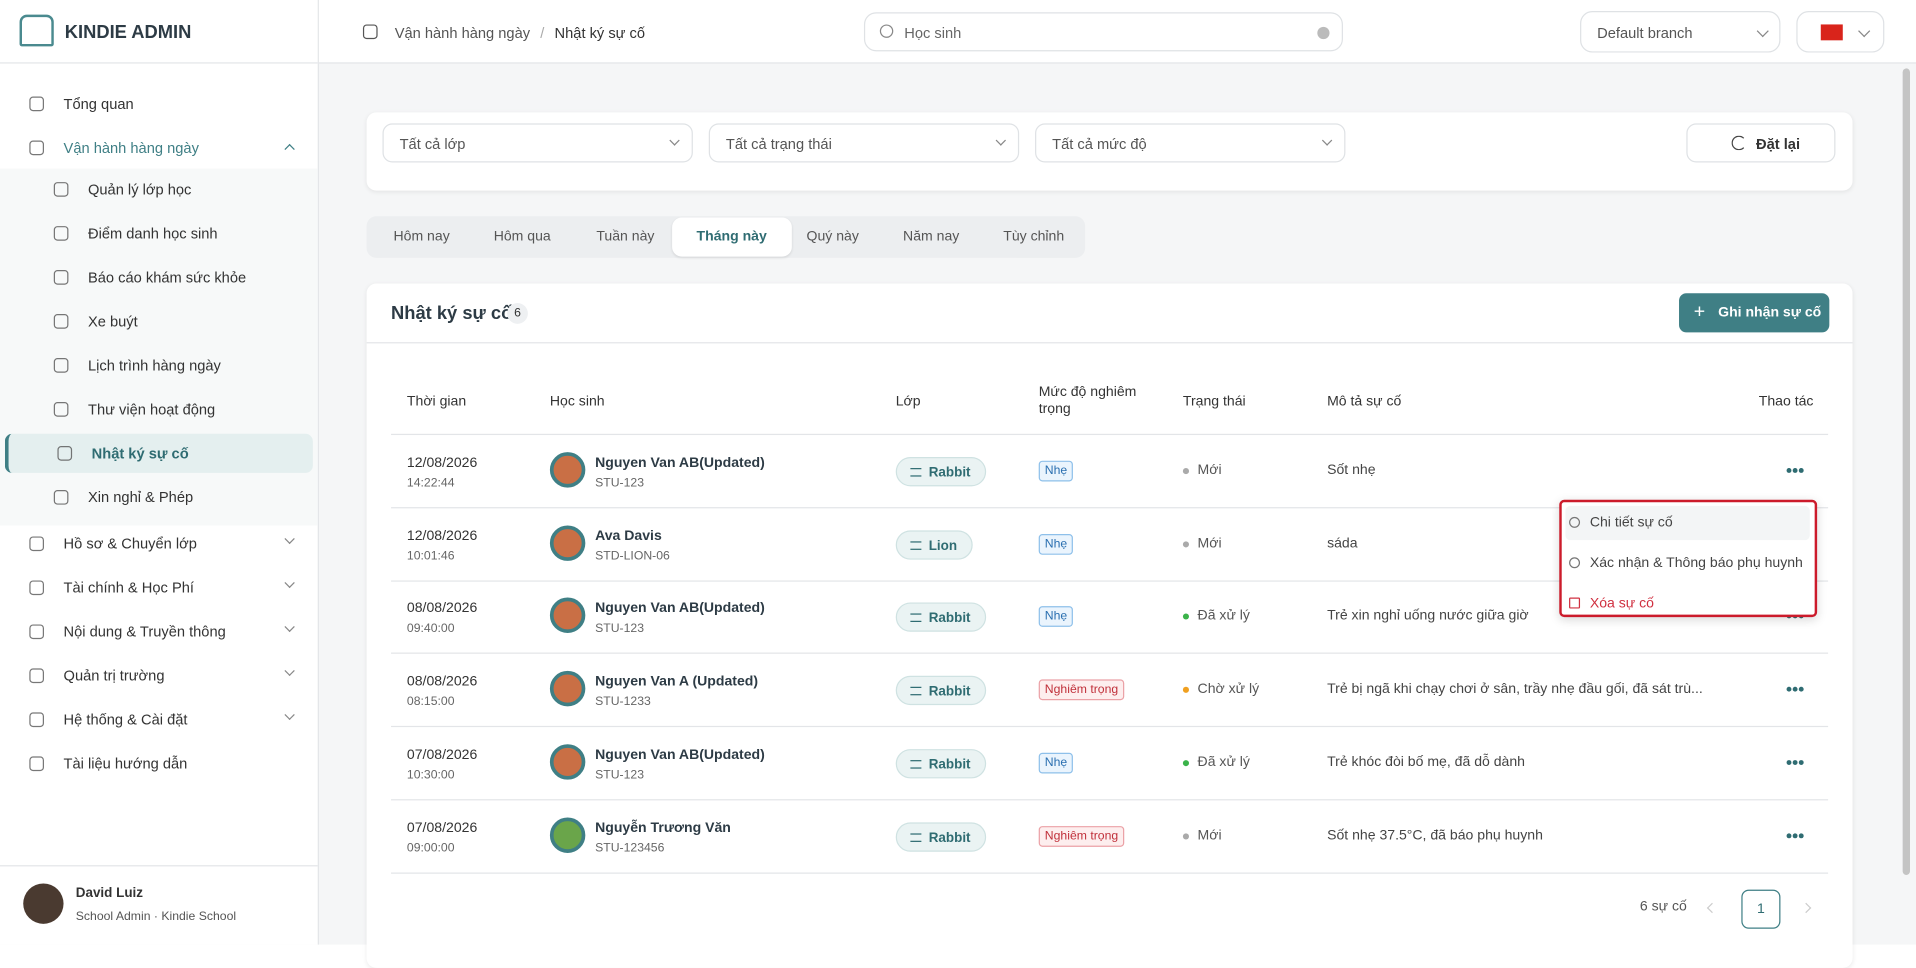 Image resolution: width=1916 pixels, height=968 pixels. I want to click on scrollbar, so click(1906, 471).